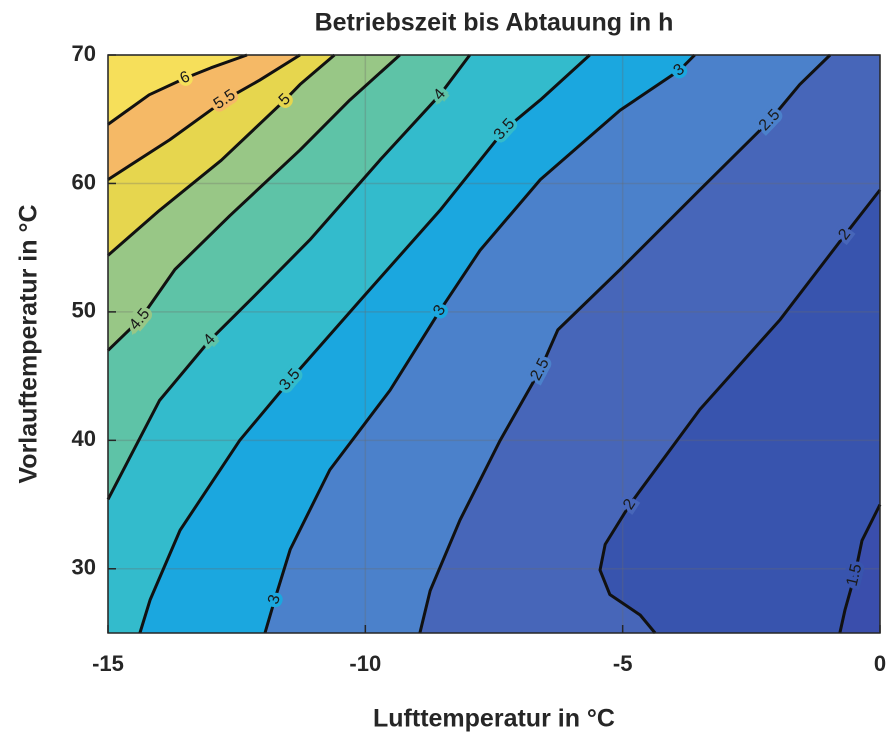  Describe the element at coordinates (29, 343) in the screenshot. I see `y-axis-label: Vorlauftemperatur in °C` at that location.